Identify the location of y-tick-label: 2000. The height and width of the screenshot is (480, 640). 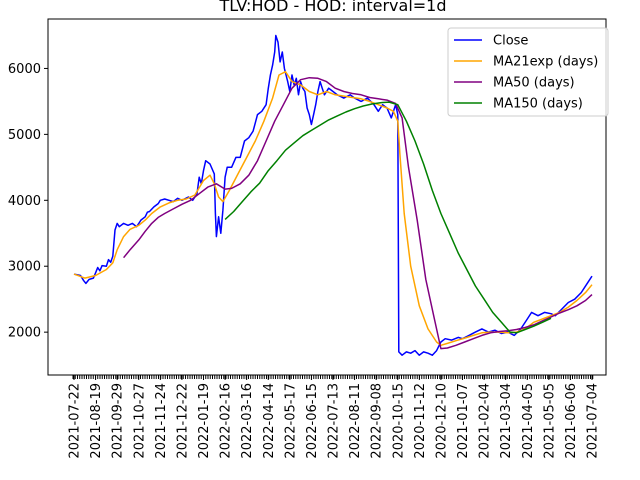
(24, 333).